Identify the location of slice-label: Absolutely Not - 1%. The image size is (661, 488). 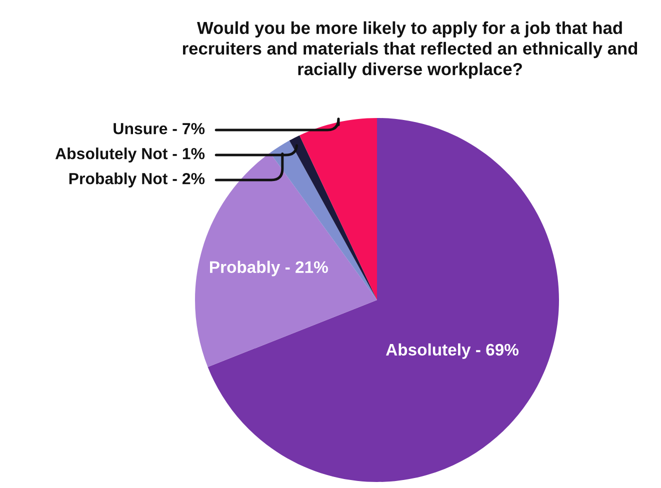
(130, 155).